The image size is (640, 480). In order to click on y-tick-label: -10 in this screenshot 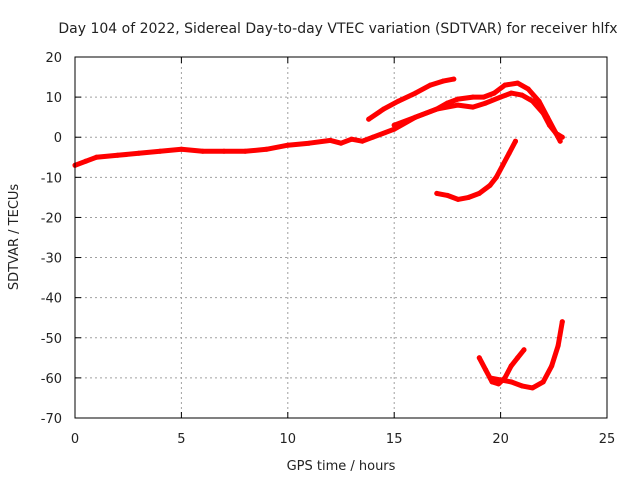, I will do `click(51, 178)`.